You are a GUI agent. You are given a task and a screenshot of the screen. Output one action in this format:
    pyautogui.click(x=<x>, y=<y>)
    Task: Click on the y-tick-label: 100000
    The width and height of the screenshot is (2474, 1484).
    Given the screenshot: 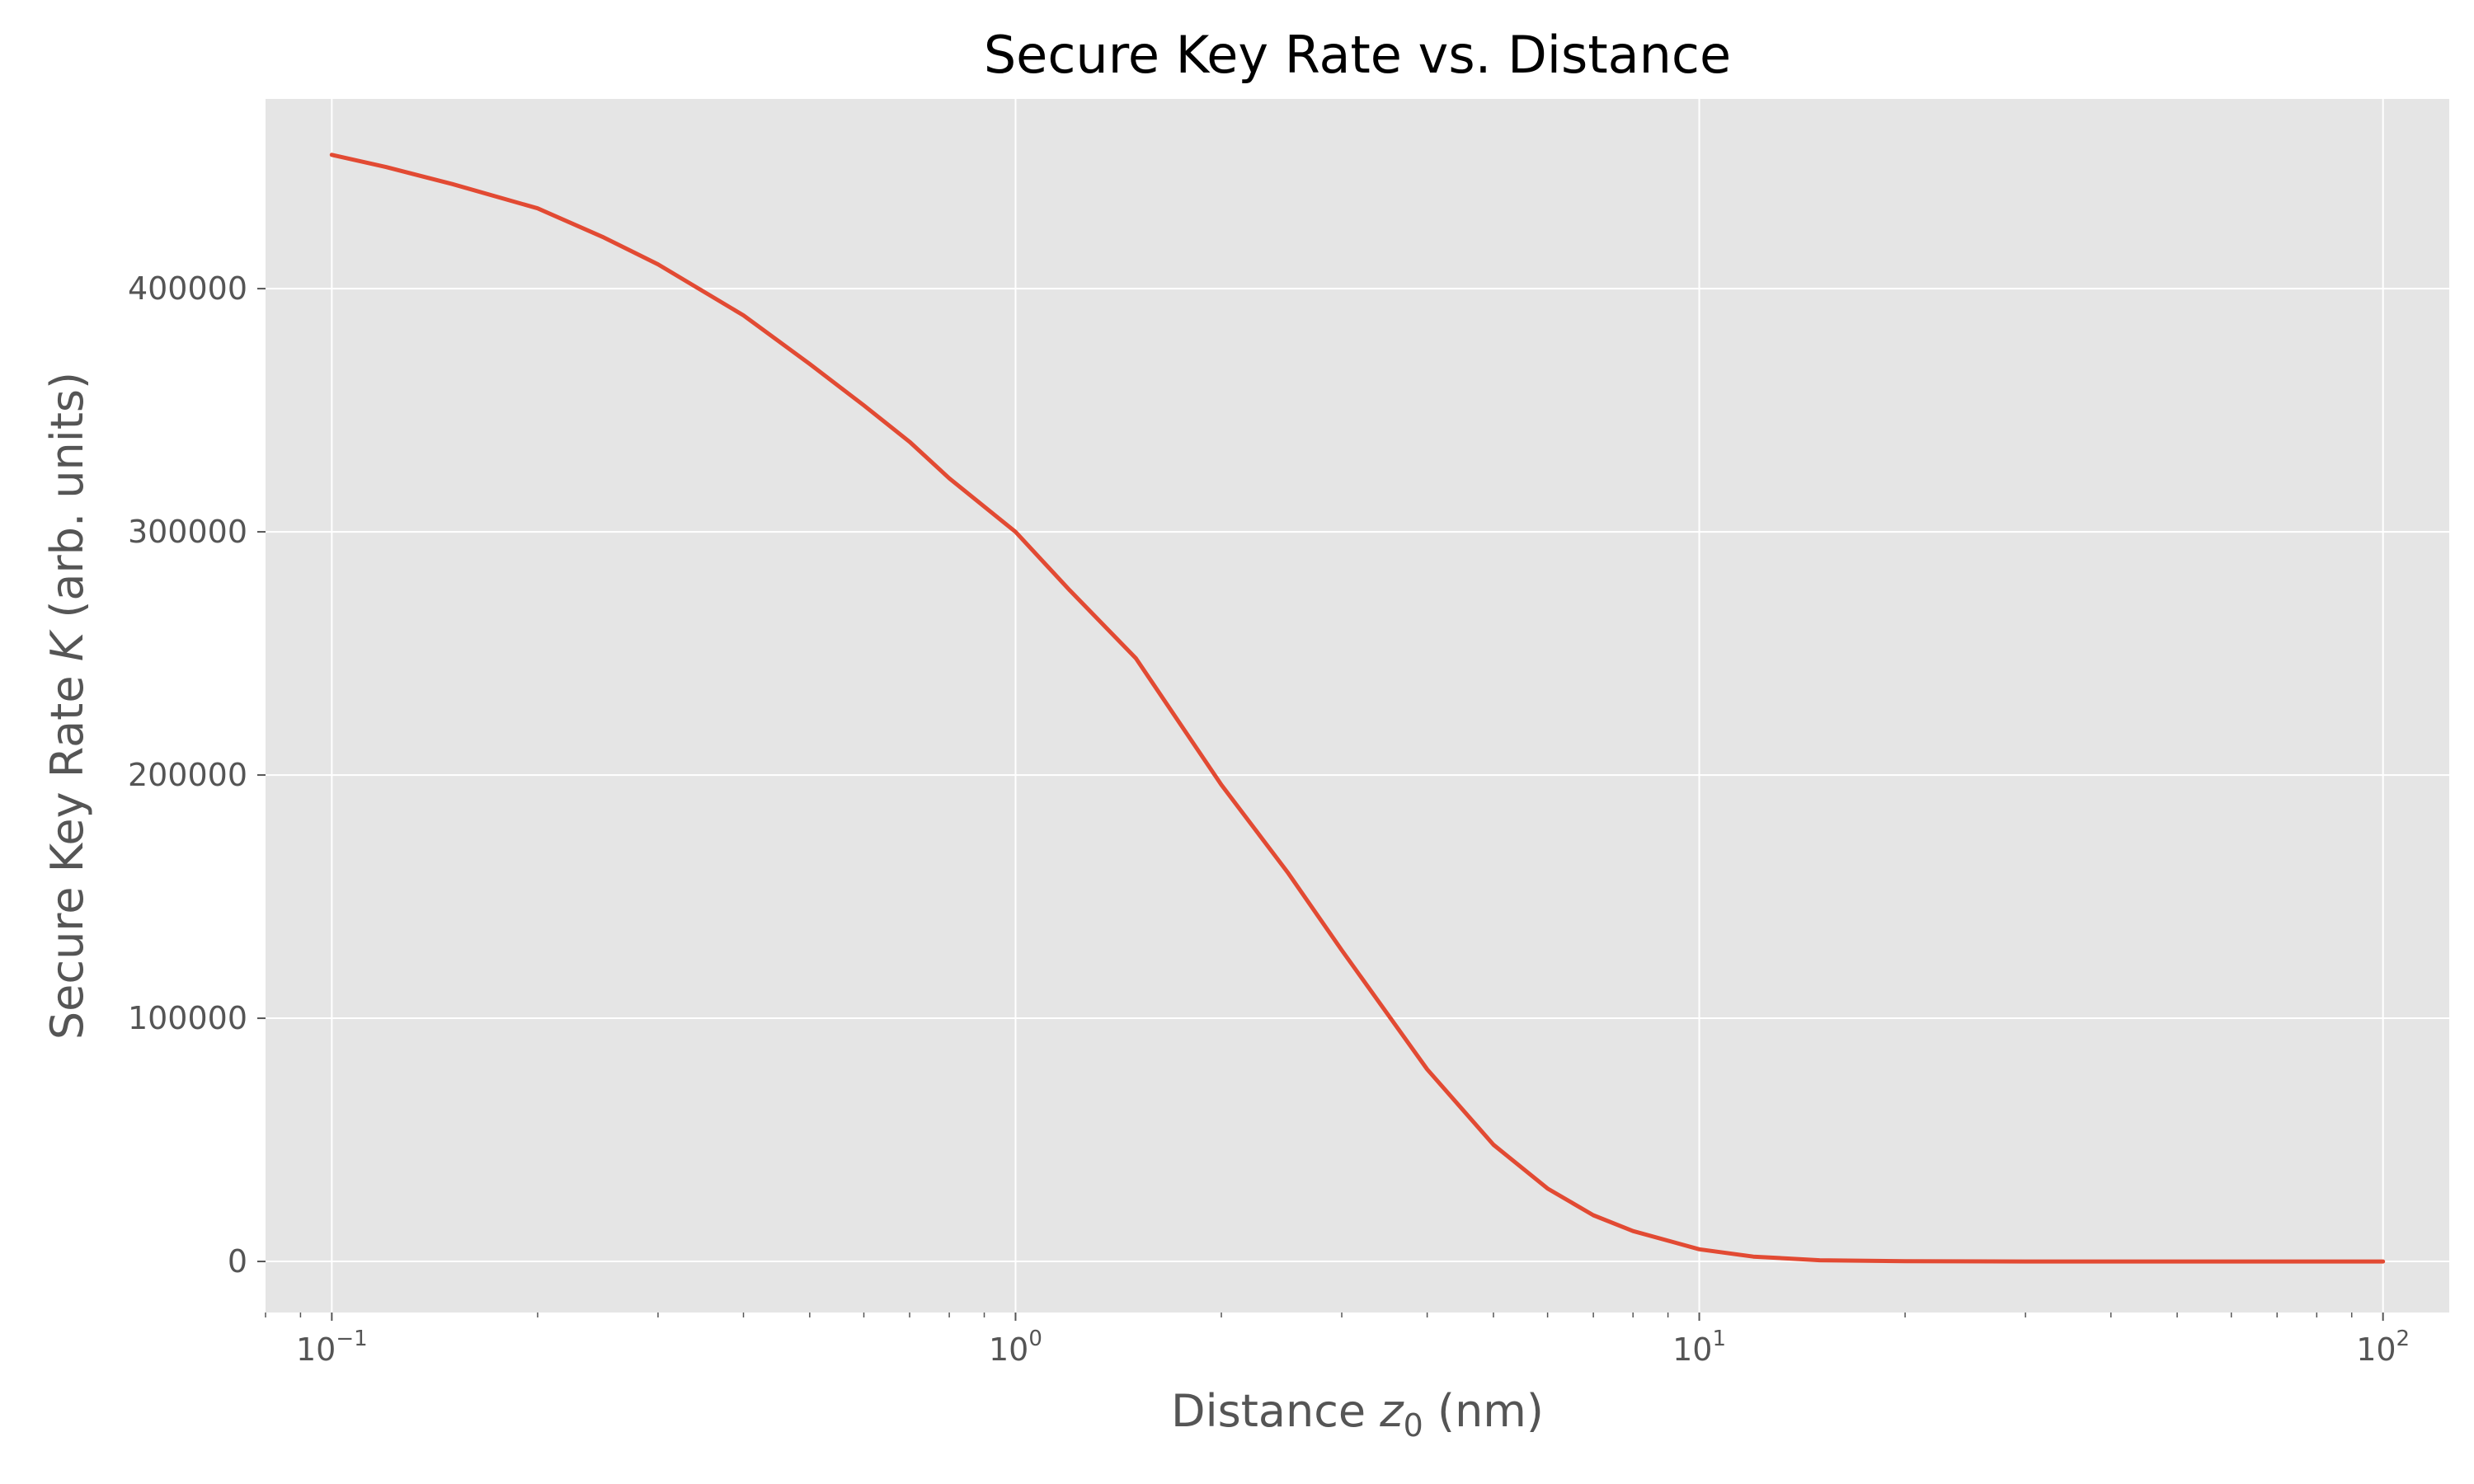 What is the action you would take?
    pyautogui.click(x=187, y=1018)
    